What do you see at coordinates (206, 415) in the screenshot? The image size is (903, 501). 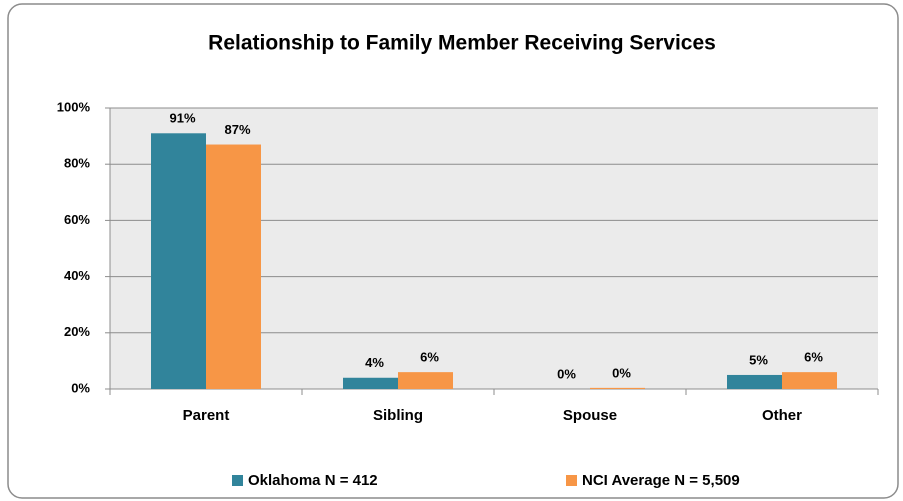 I see `x-tick-label: Parent` at bounding box center [206, 415].